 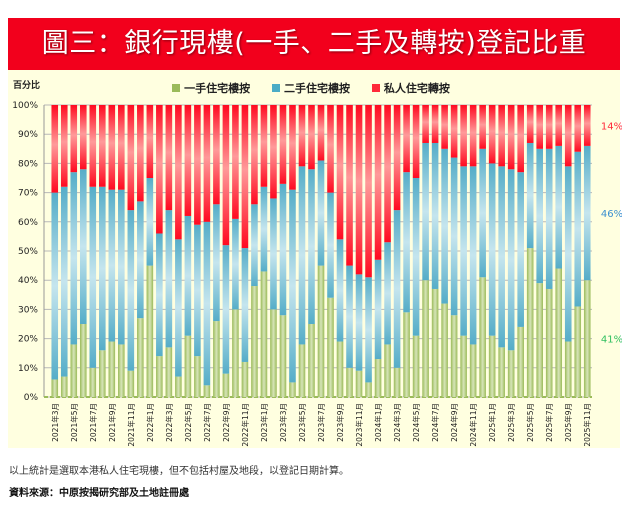 What do you see at coordinates (207, 422) in the screenshot?
I see `x-tick-label: 2022年7月` at bounding box center [207, 422].